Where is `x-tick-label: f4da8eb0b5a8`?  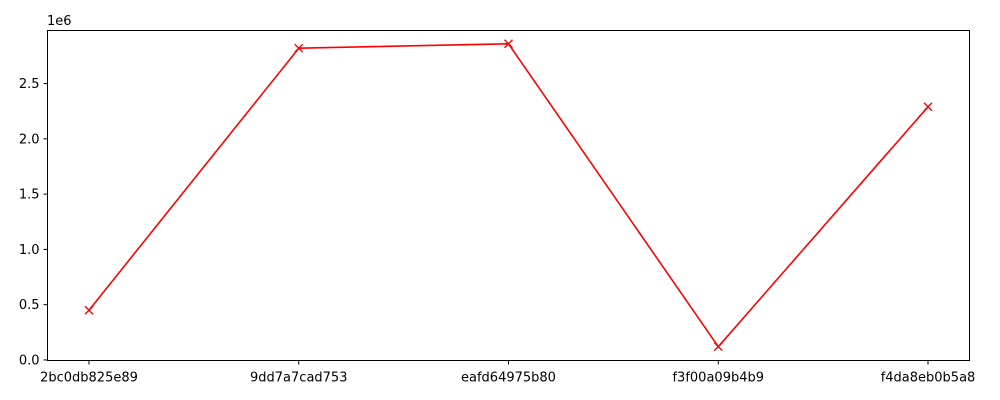
x-tick-label: f4da8eb0b5a8 is located at coordinates (928, 378).